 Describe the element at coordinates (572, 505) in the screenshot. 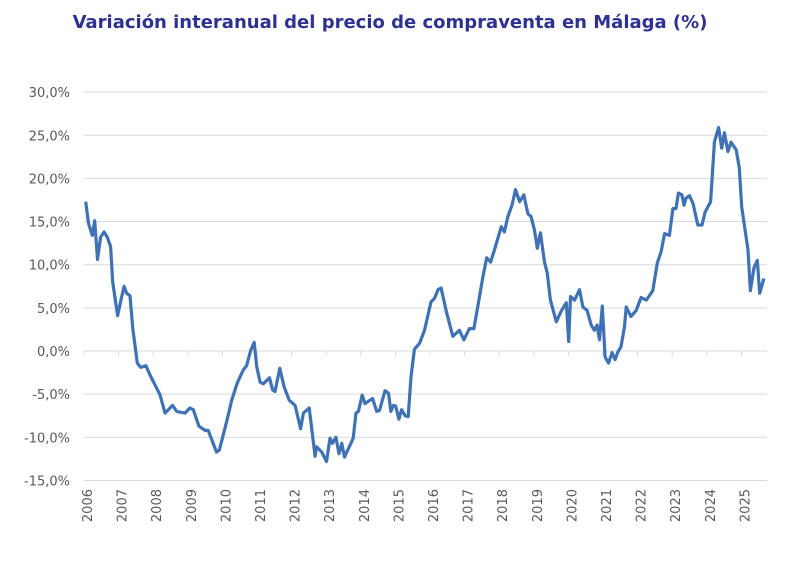

I see `x-tick-label: 2020` at that location.